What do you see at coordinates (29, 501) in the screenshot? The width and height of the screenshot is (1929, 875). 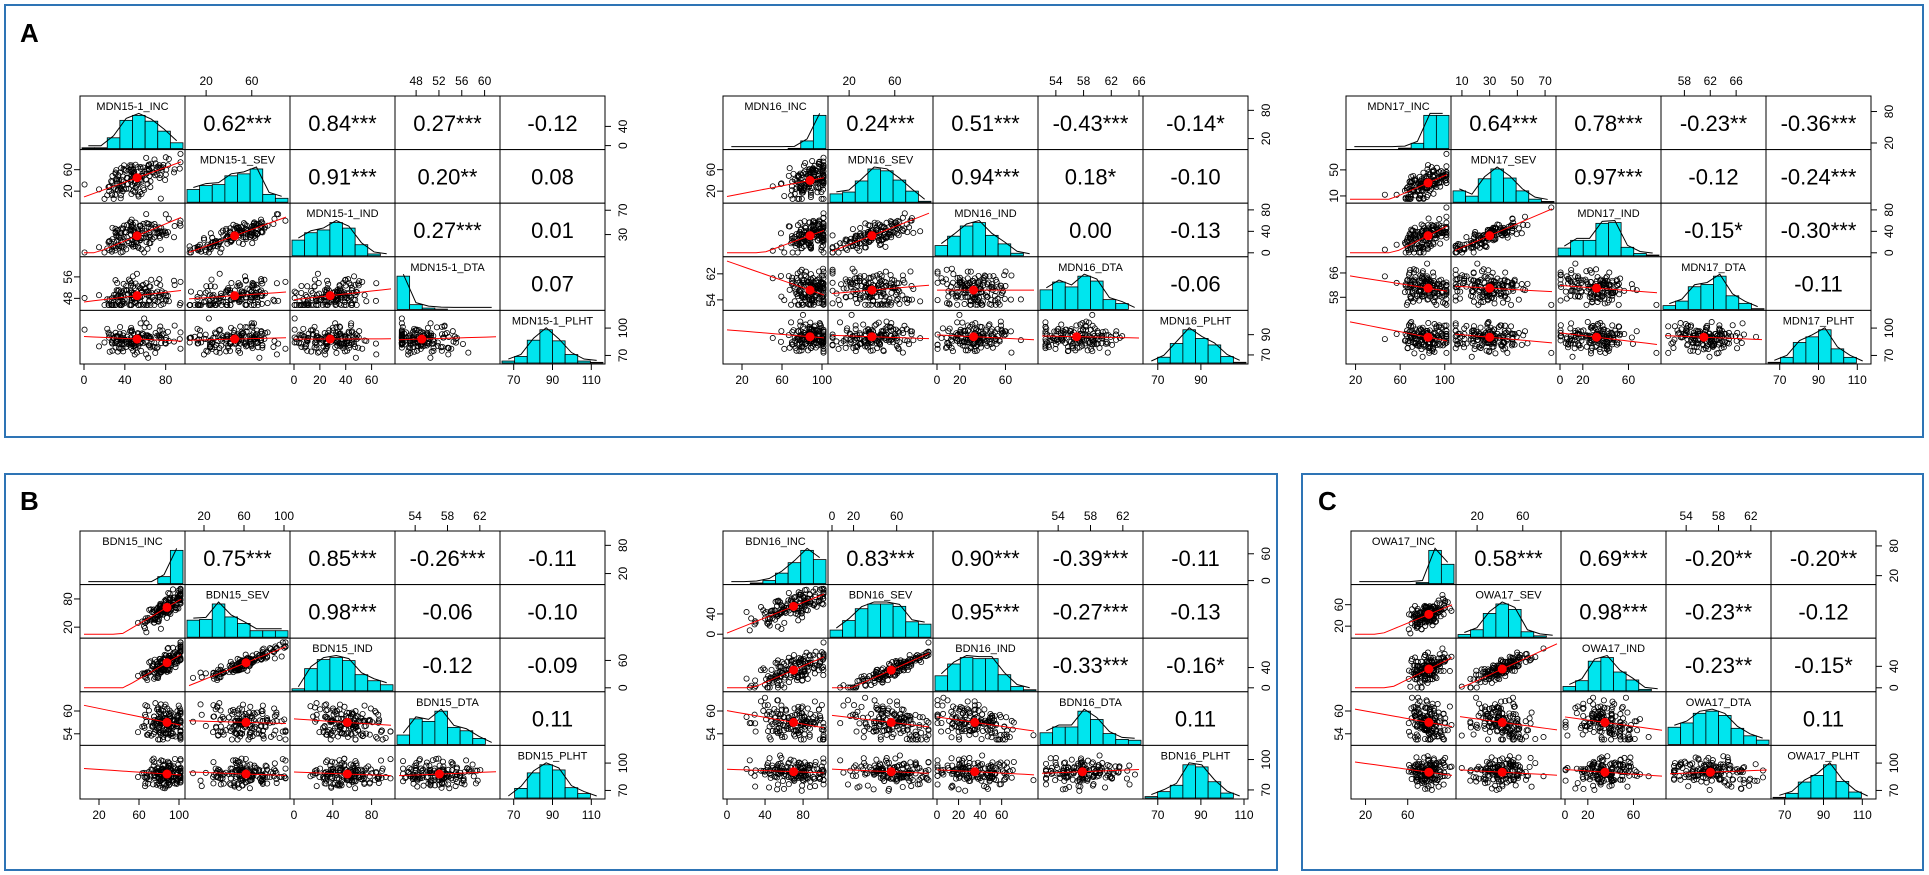 I see `panel-b-label: B` at bounding box center [29, 501].